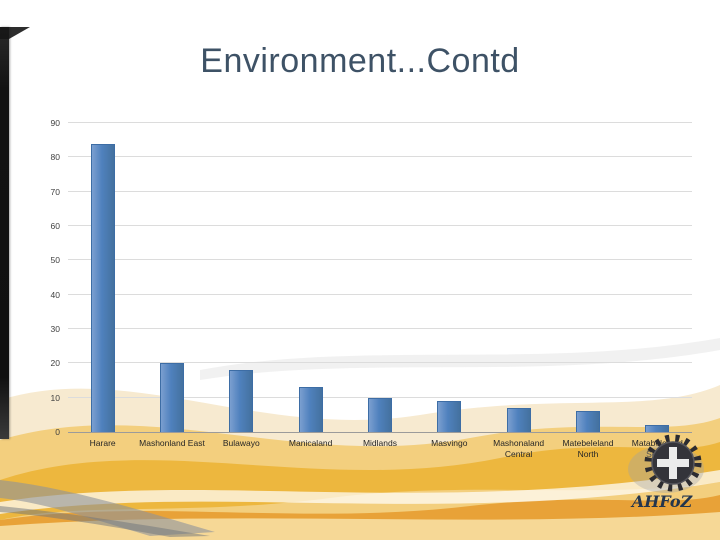 This screenshot has width=720, height=540. What do you see at coordinates (55, 260) in the screenshot?
I see `y-tick-label: 50` at bounding box center [55, 260].